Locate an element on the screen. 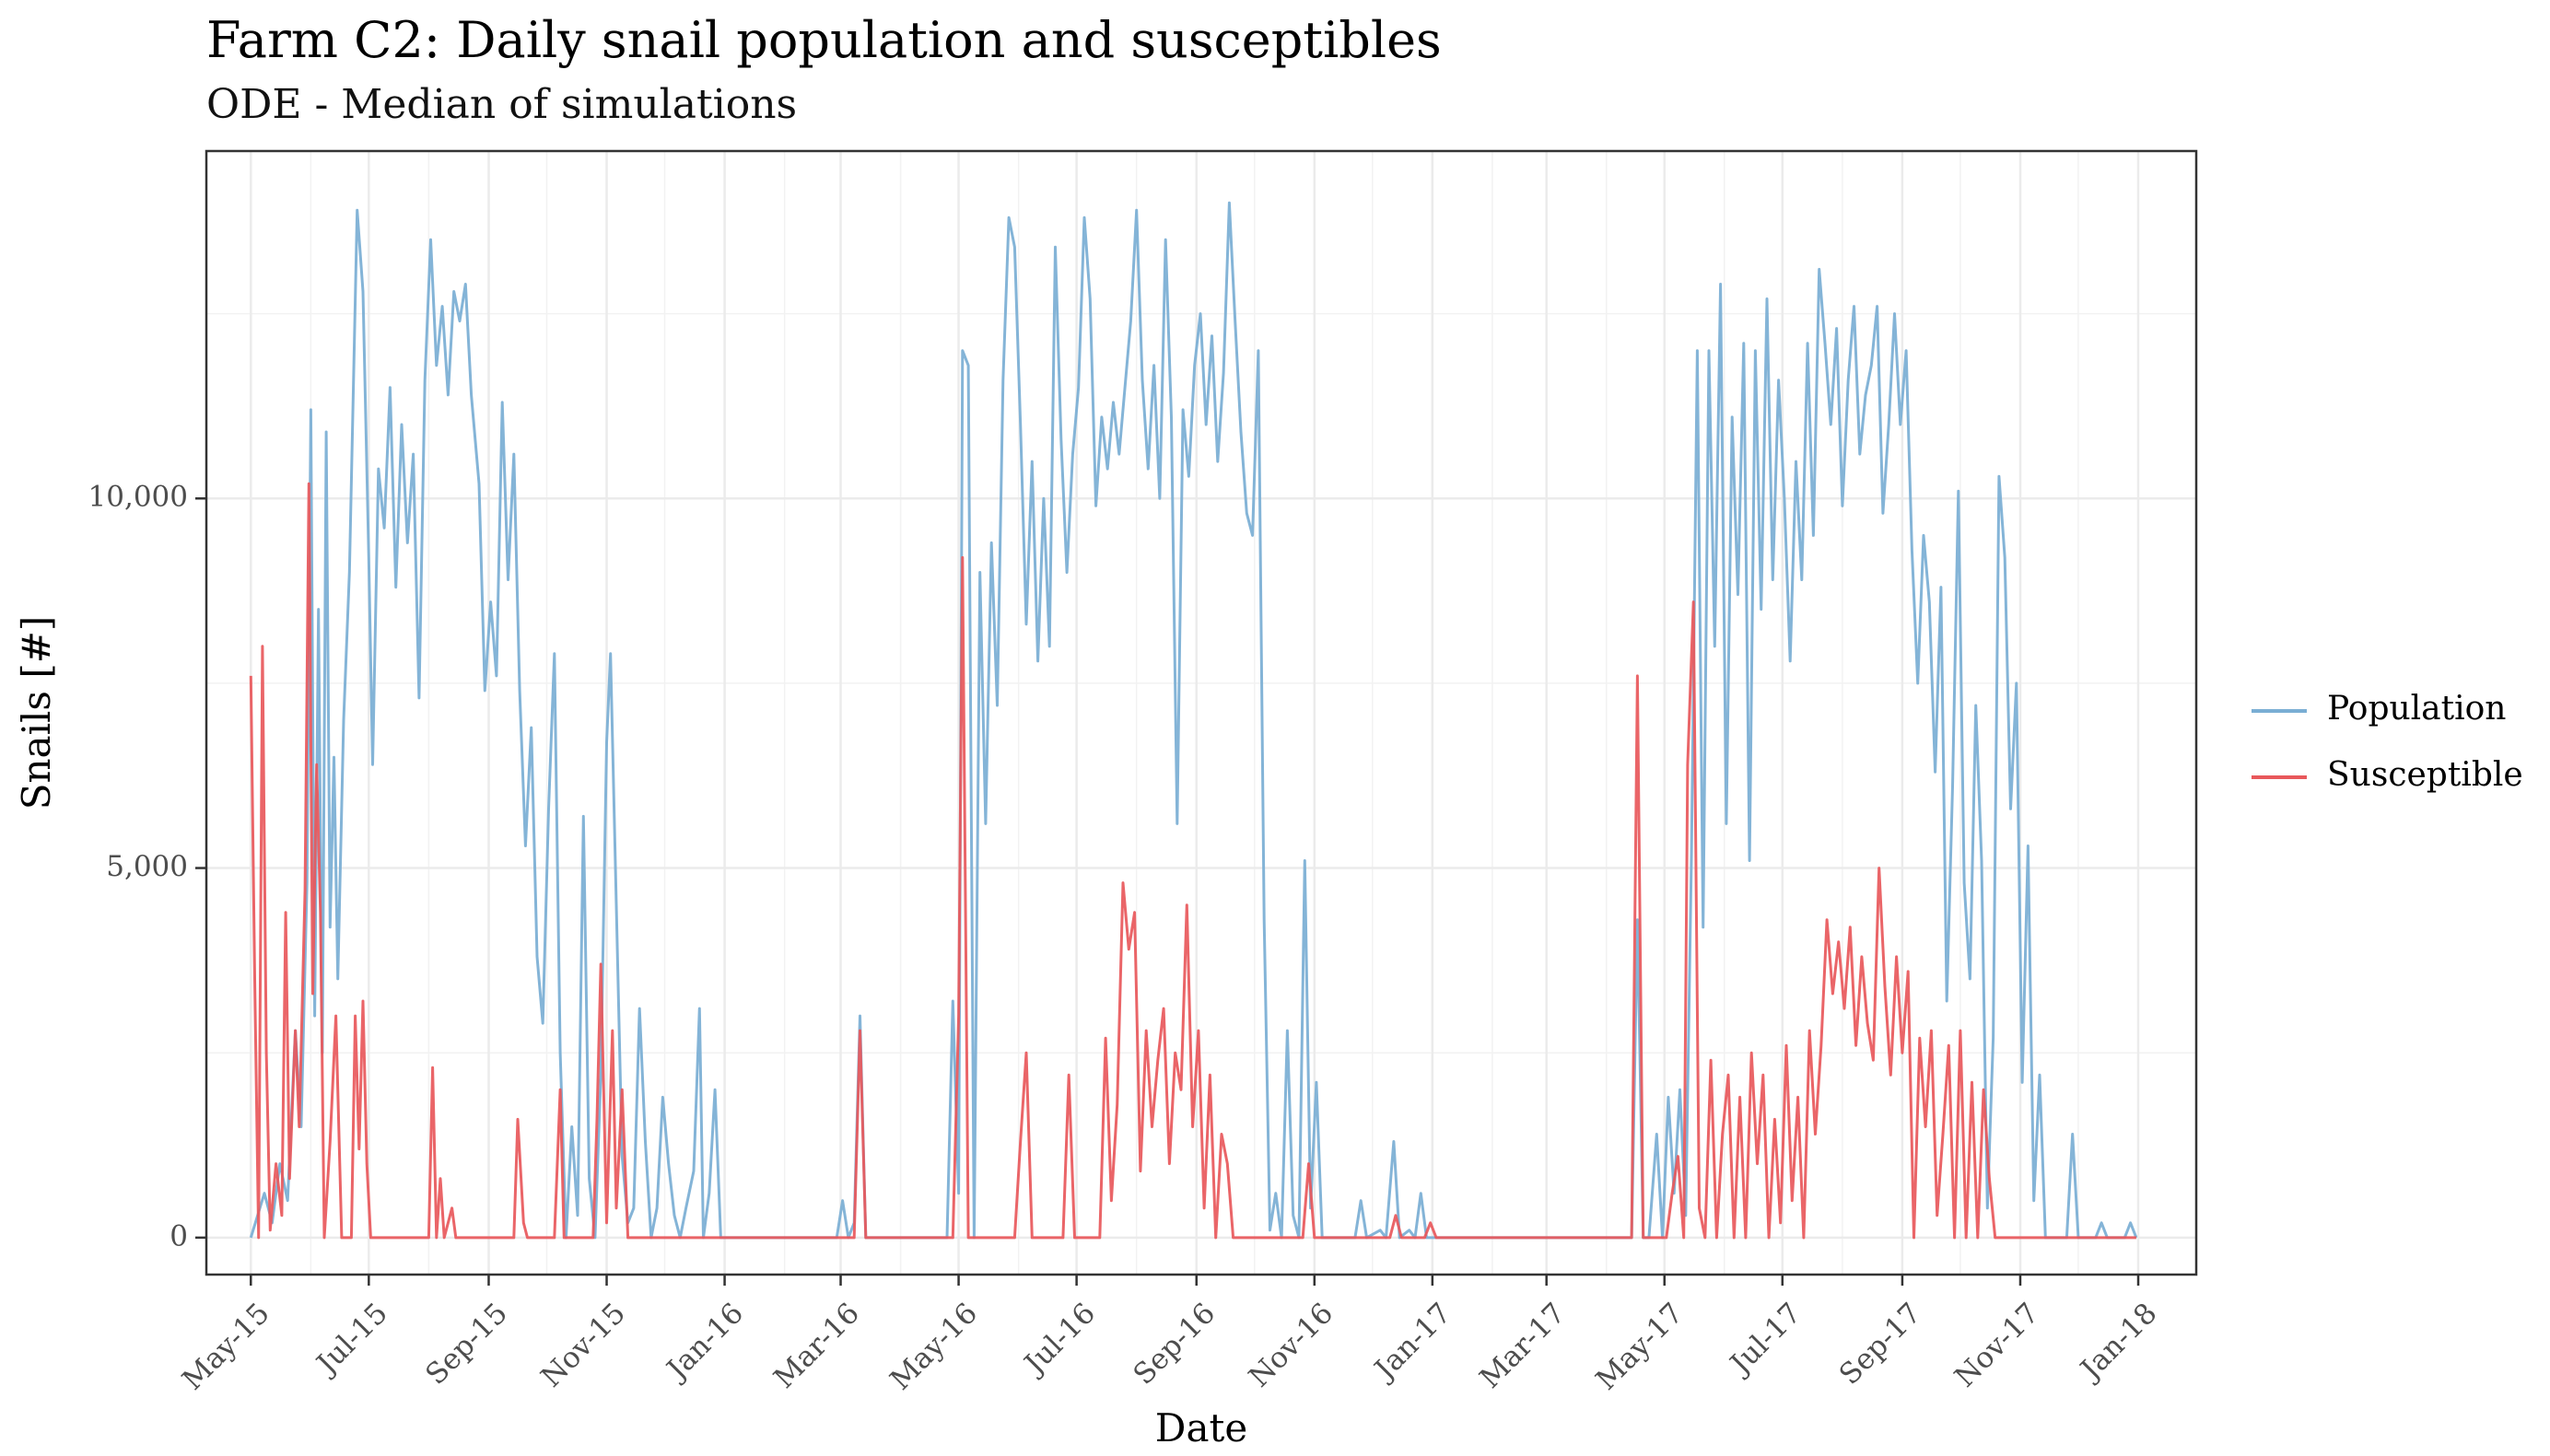 This screenshot has width=2550, height=1456. x-axis-title: Date is located at coordinates (1201, 1427).